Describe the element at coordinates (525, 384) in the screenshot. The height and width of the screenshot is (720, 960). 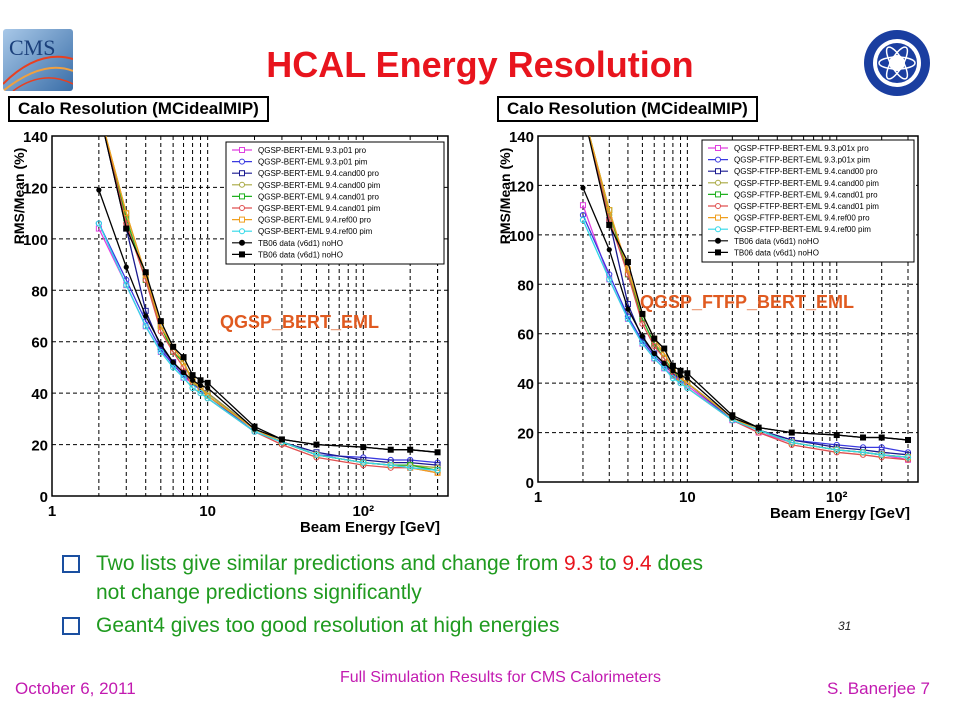
I see `y-tick-label: 40` at that location.